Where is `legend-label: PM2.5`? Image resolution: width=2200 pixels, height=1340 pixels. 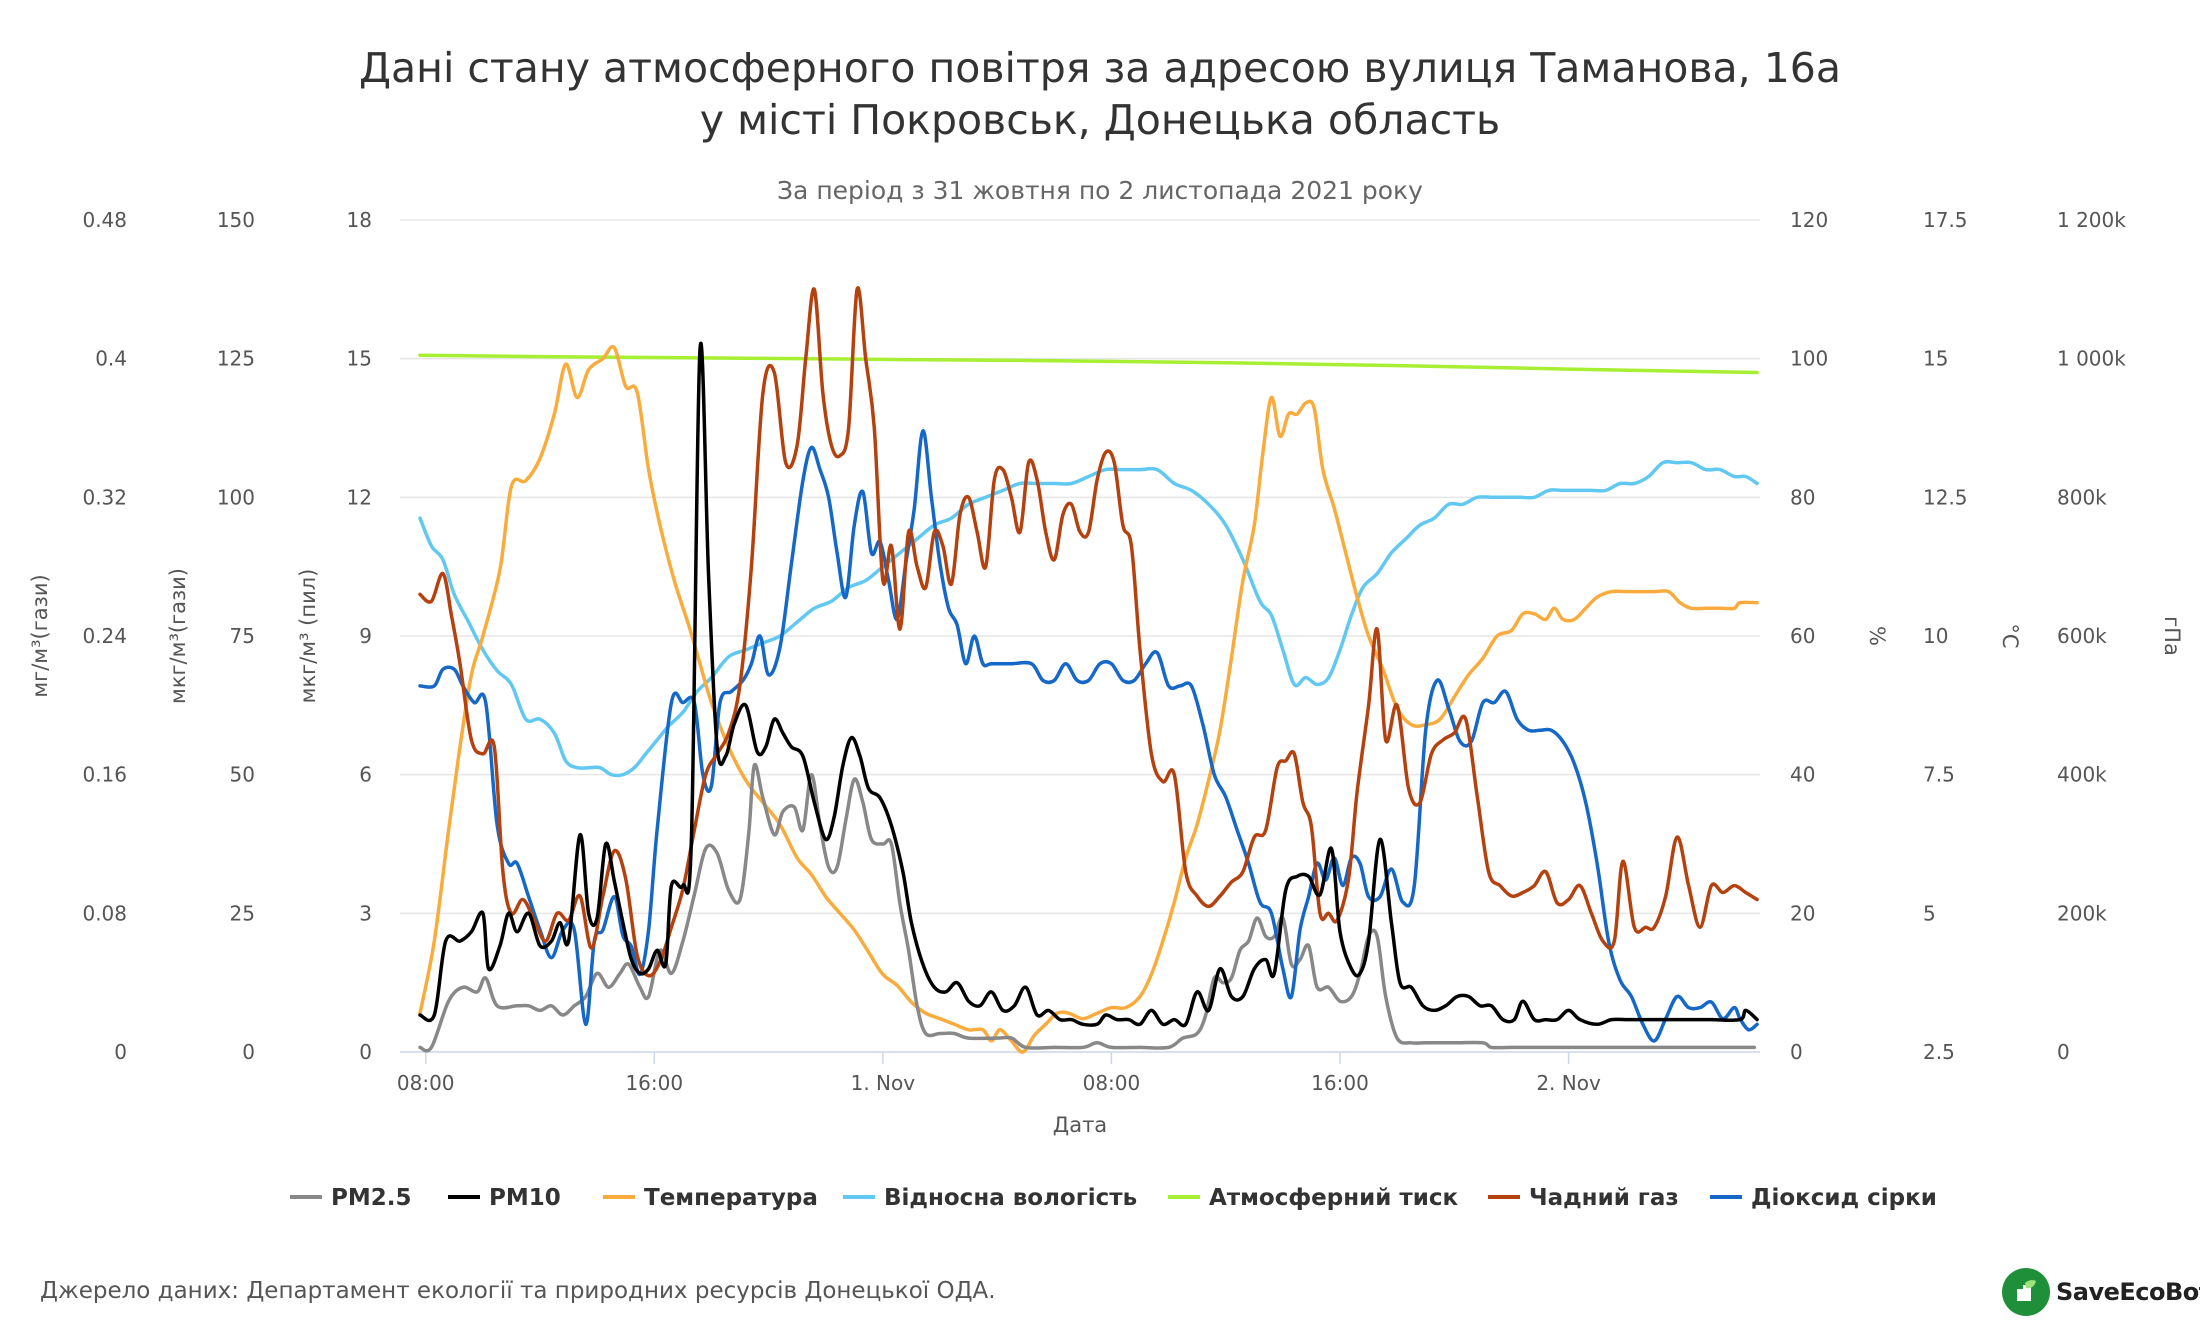
legend-label: PM2.5 is located at coordinates (371, 1198).